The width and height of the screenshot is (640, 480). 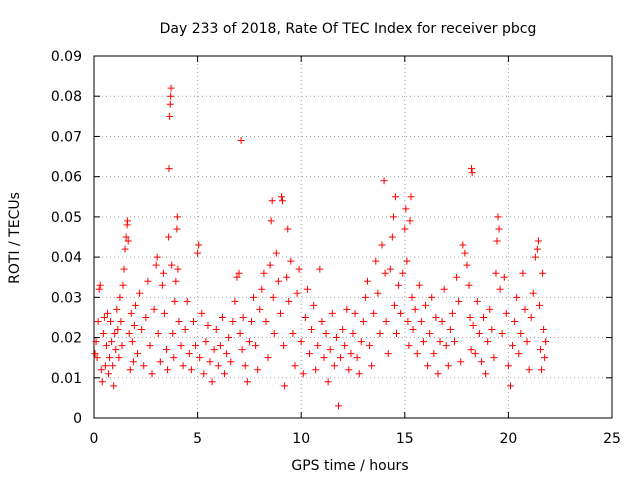 What do you see at coordinates (197, 439) in the screenshot?
I see `x-tick-label: 5` at bounding box center [197, 439].